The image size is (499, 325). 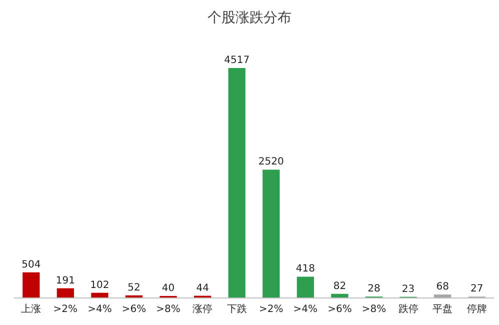 What do you see at coordinates (442, 309) in the screenshot?
I see `x-tick-label: 平盘` at bounding box center [442, 309].